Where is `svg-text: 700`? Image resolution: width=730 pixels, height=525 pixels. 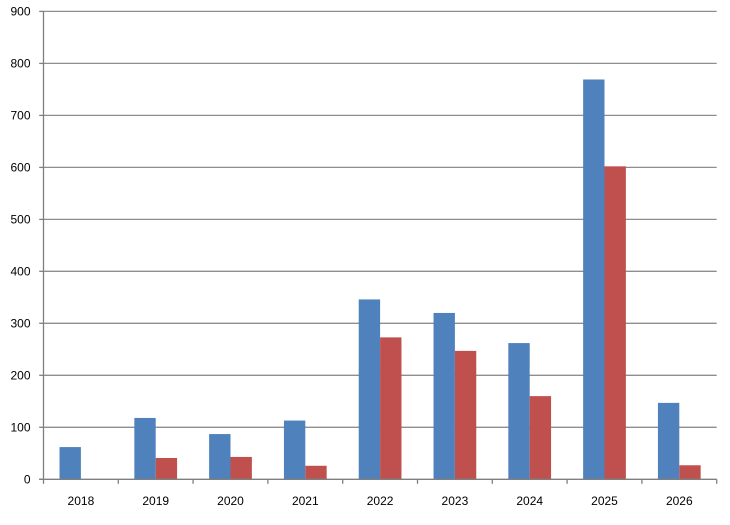
svg-text: 700 is located at coordinates (20, 116).